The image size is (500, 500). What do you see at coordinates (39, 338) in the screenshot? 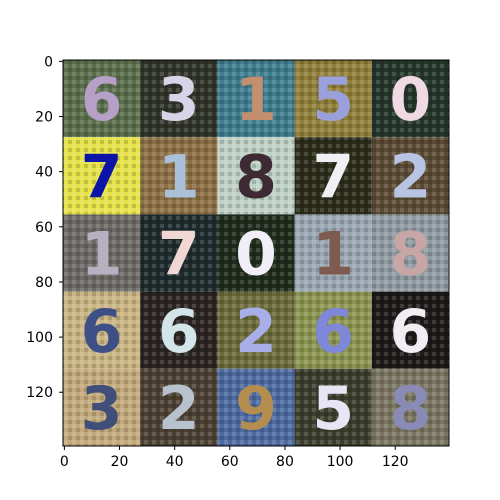
I see `y-tick-label: 100` at bounding box center [39, 338].